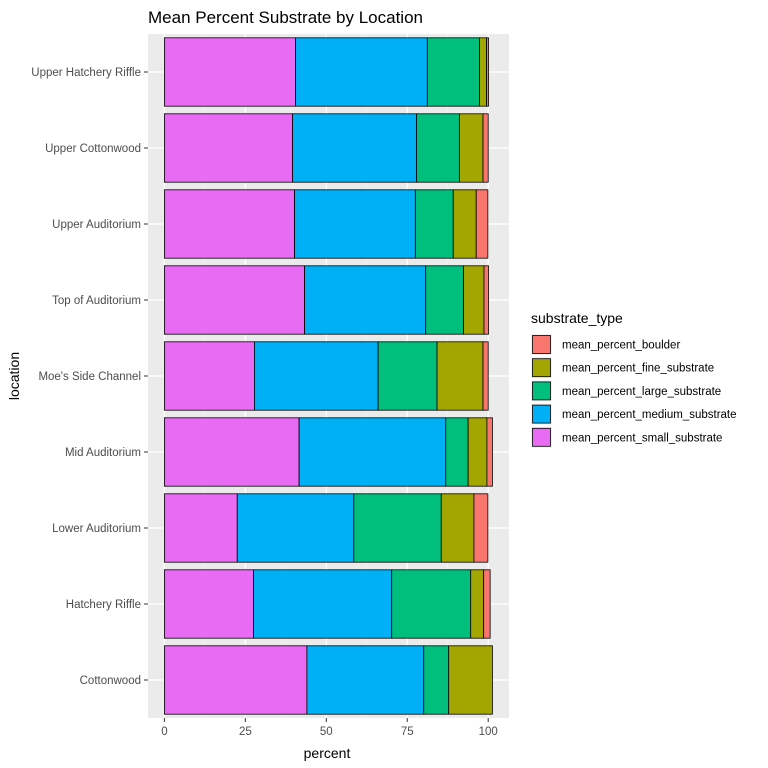  Describe the element at coordinates (110, 681) in the screenshot. I see `y-tick-label: Cottonwood` at that location.